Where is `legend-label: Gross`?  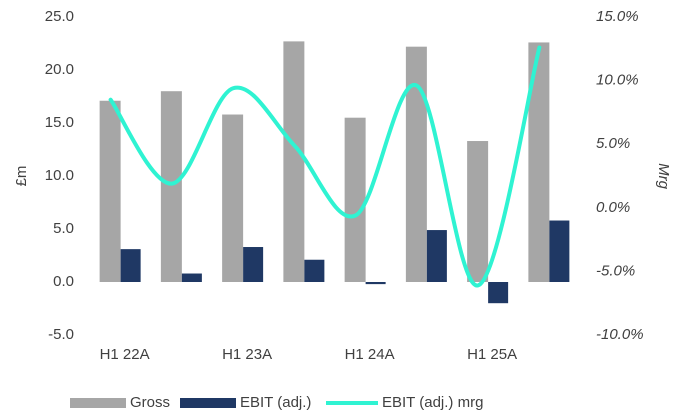
legend-label: Gross is located at coordinates (150, 402).